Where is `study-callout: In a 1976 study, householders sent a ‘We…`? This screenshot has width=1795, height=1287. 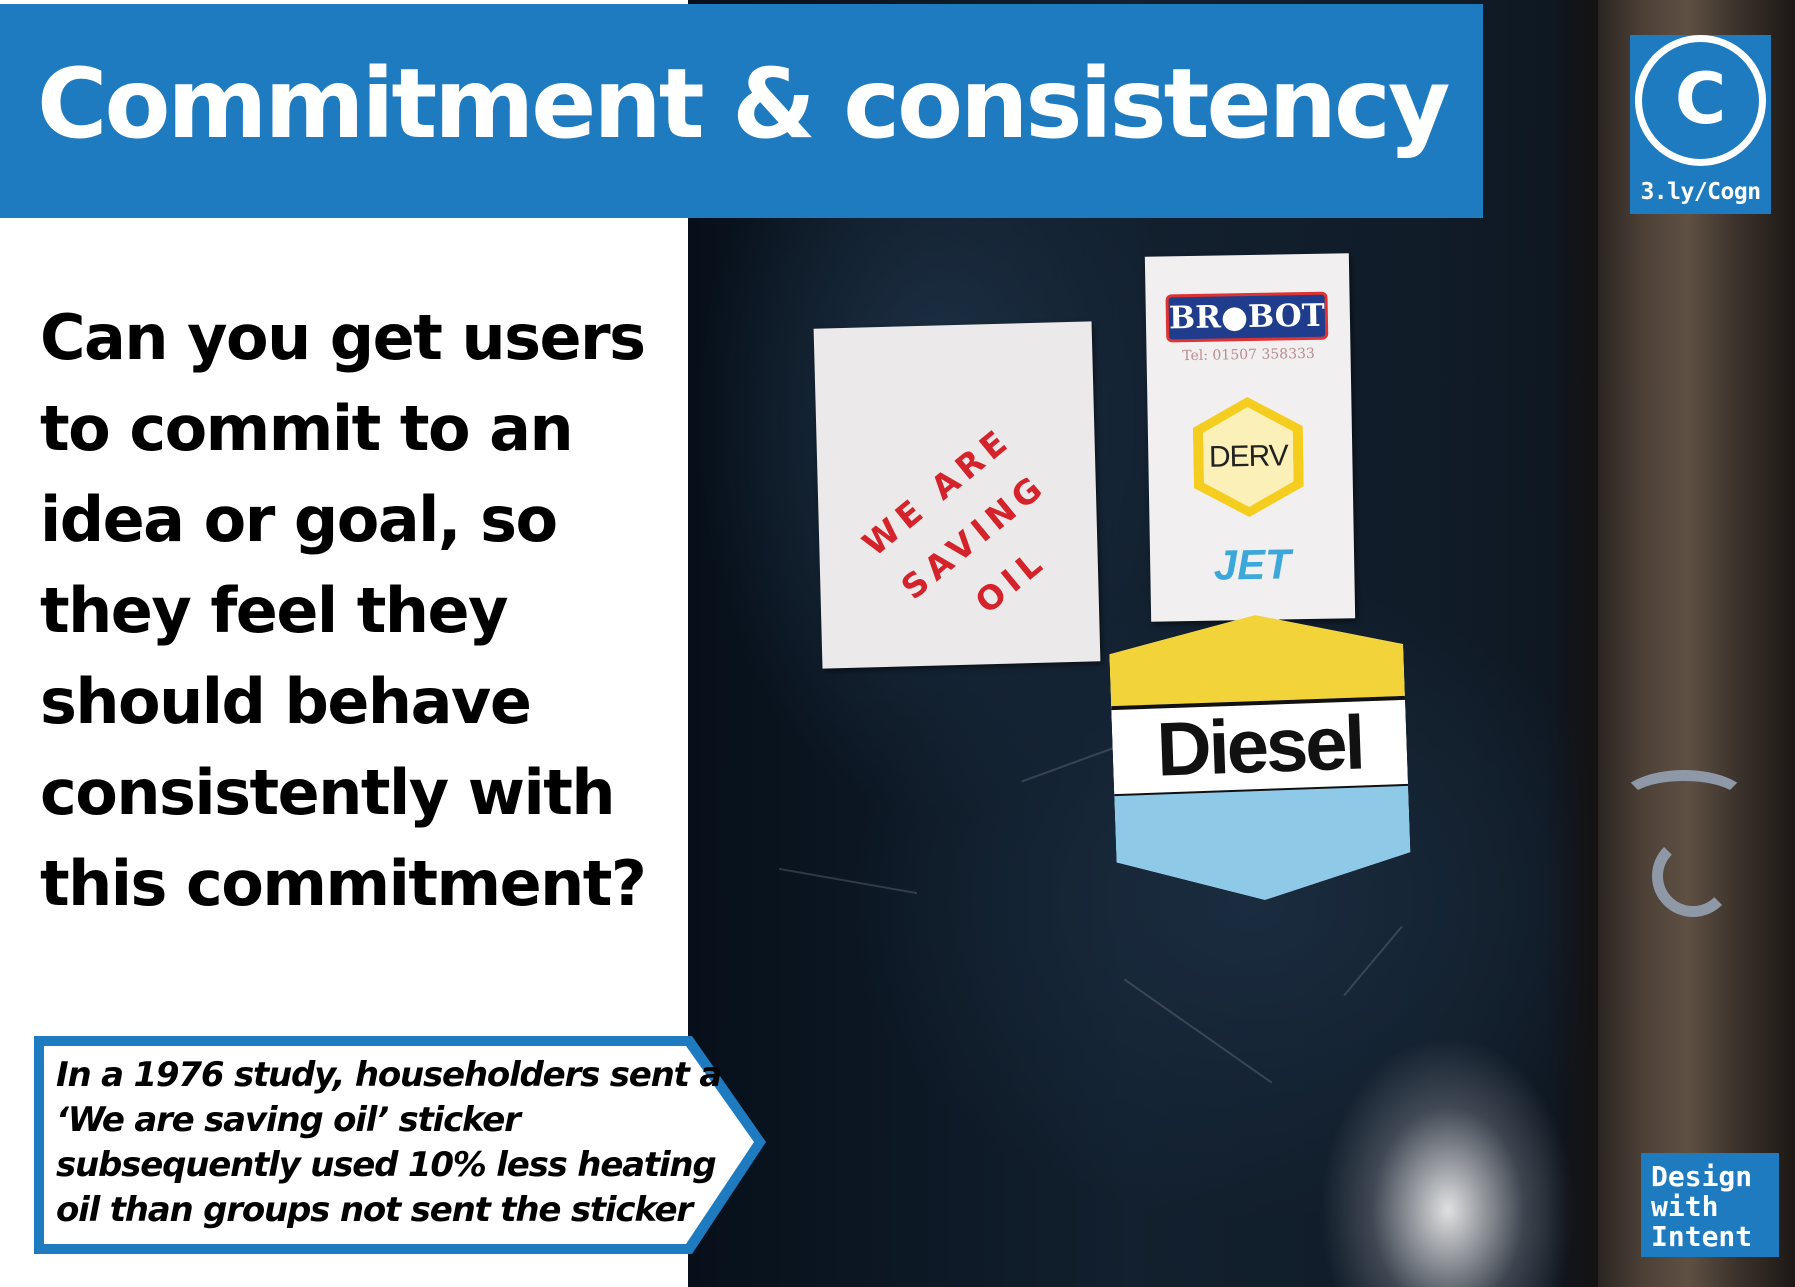
study-callout: In a 1976 study, householders sent a ‘We… is located at coordinates (389, 1142).